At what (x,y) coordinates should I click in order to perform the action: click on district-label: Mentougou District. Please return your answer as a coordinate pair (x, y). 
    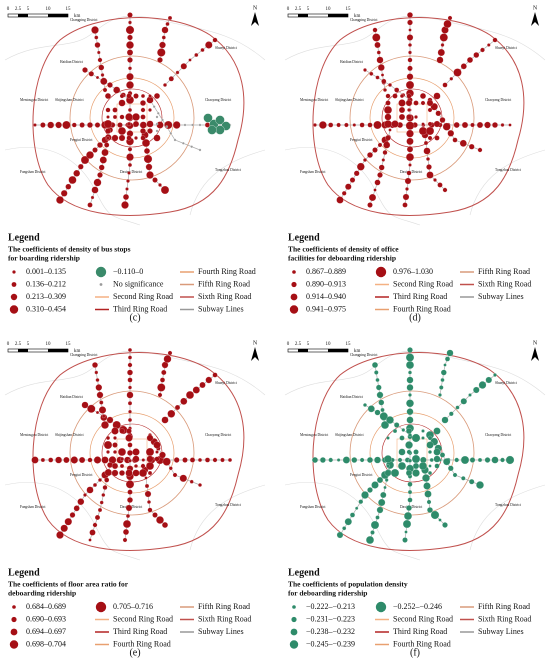
    Looking at the image, I should click on (34, 100).